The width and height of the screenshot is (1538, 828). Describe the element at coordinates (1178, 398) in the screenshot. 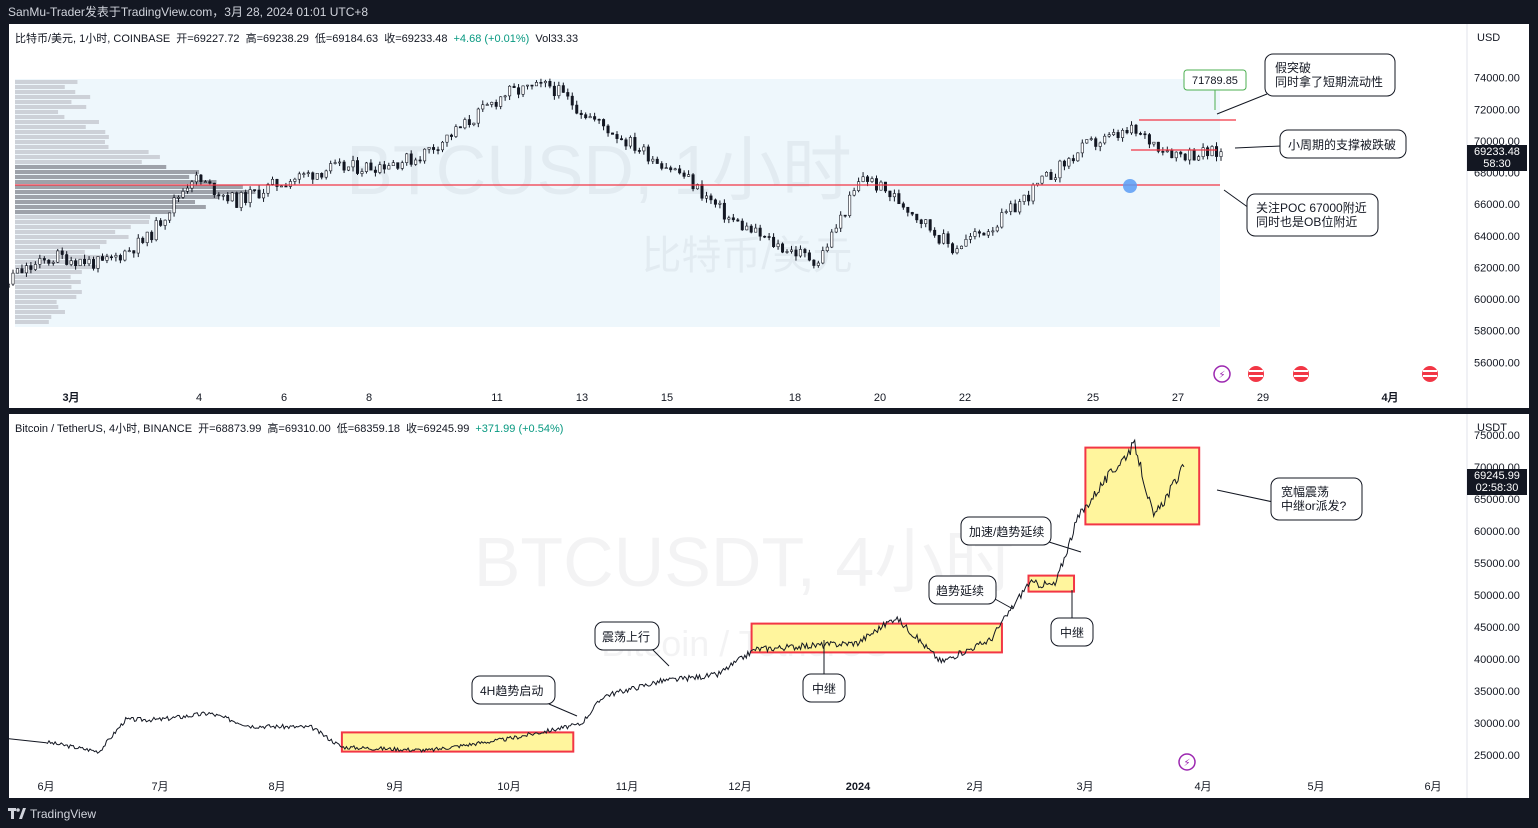

I see `x-tick-label: 27` at that location.